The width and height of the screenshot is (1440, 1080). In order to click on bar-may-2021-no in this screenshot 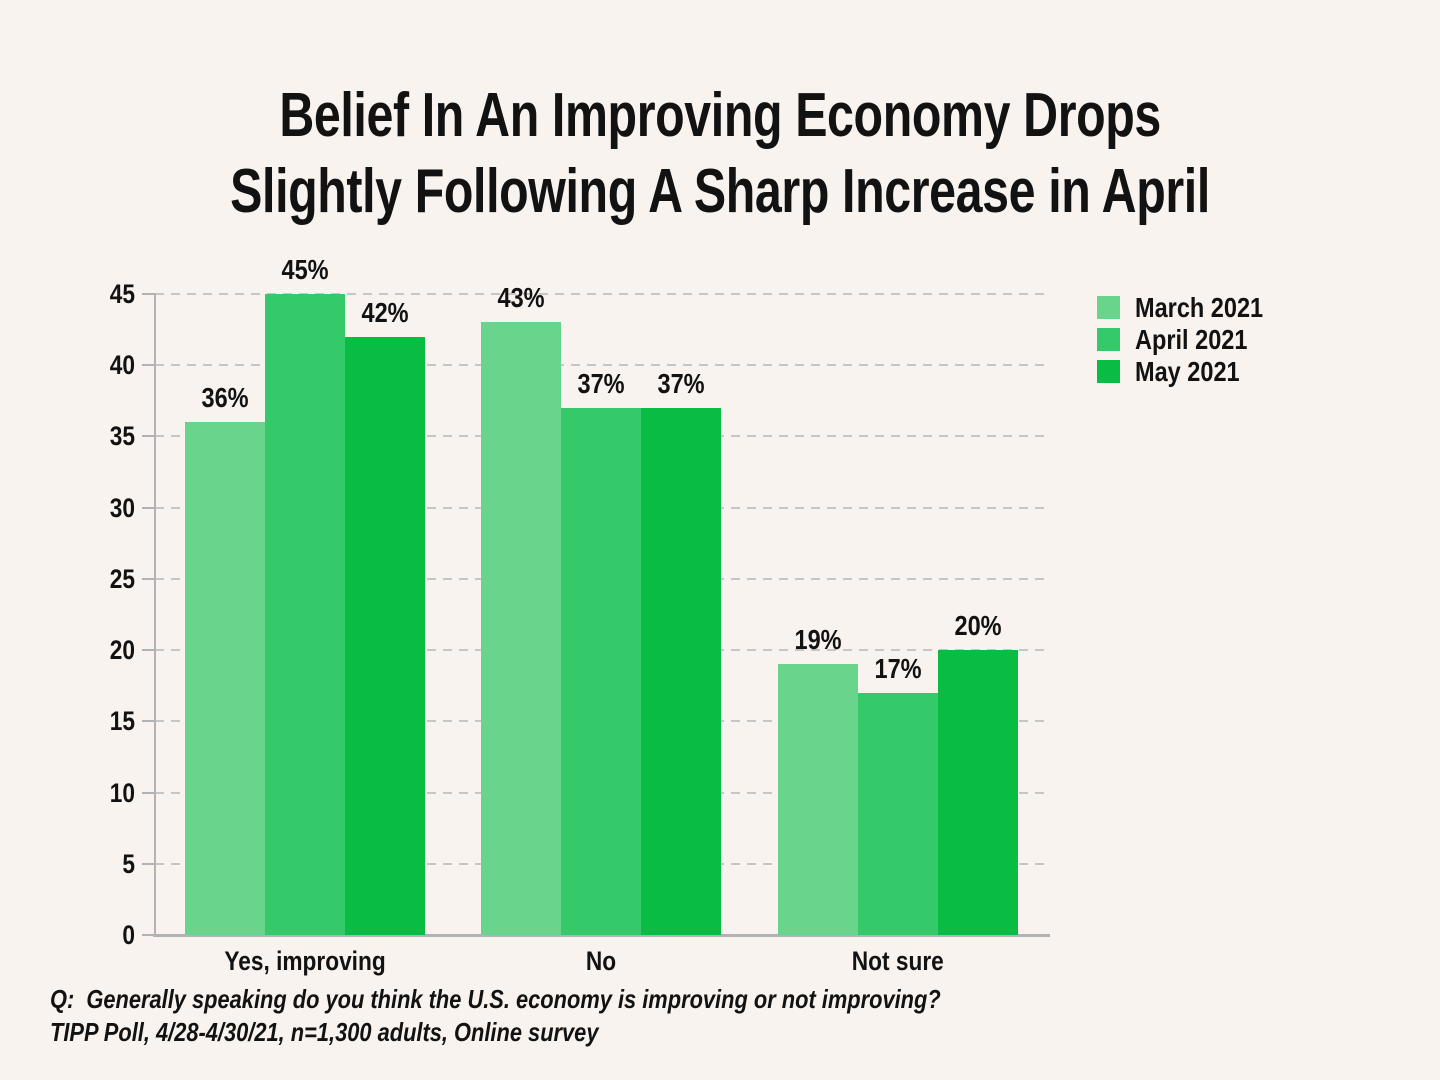, I will do `click(681, 671)`.